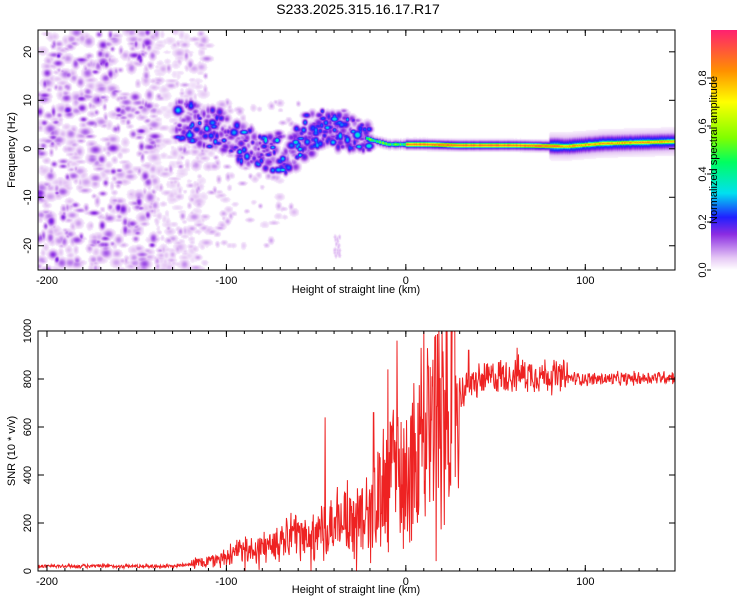 The width and height of the screenshot is (750, 600). I want to click on snr-y-tick-label: 200, so click(28, 523).